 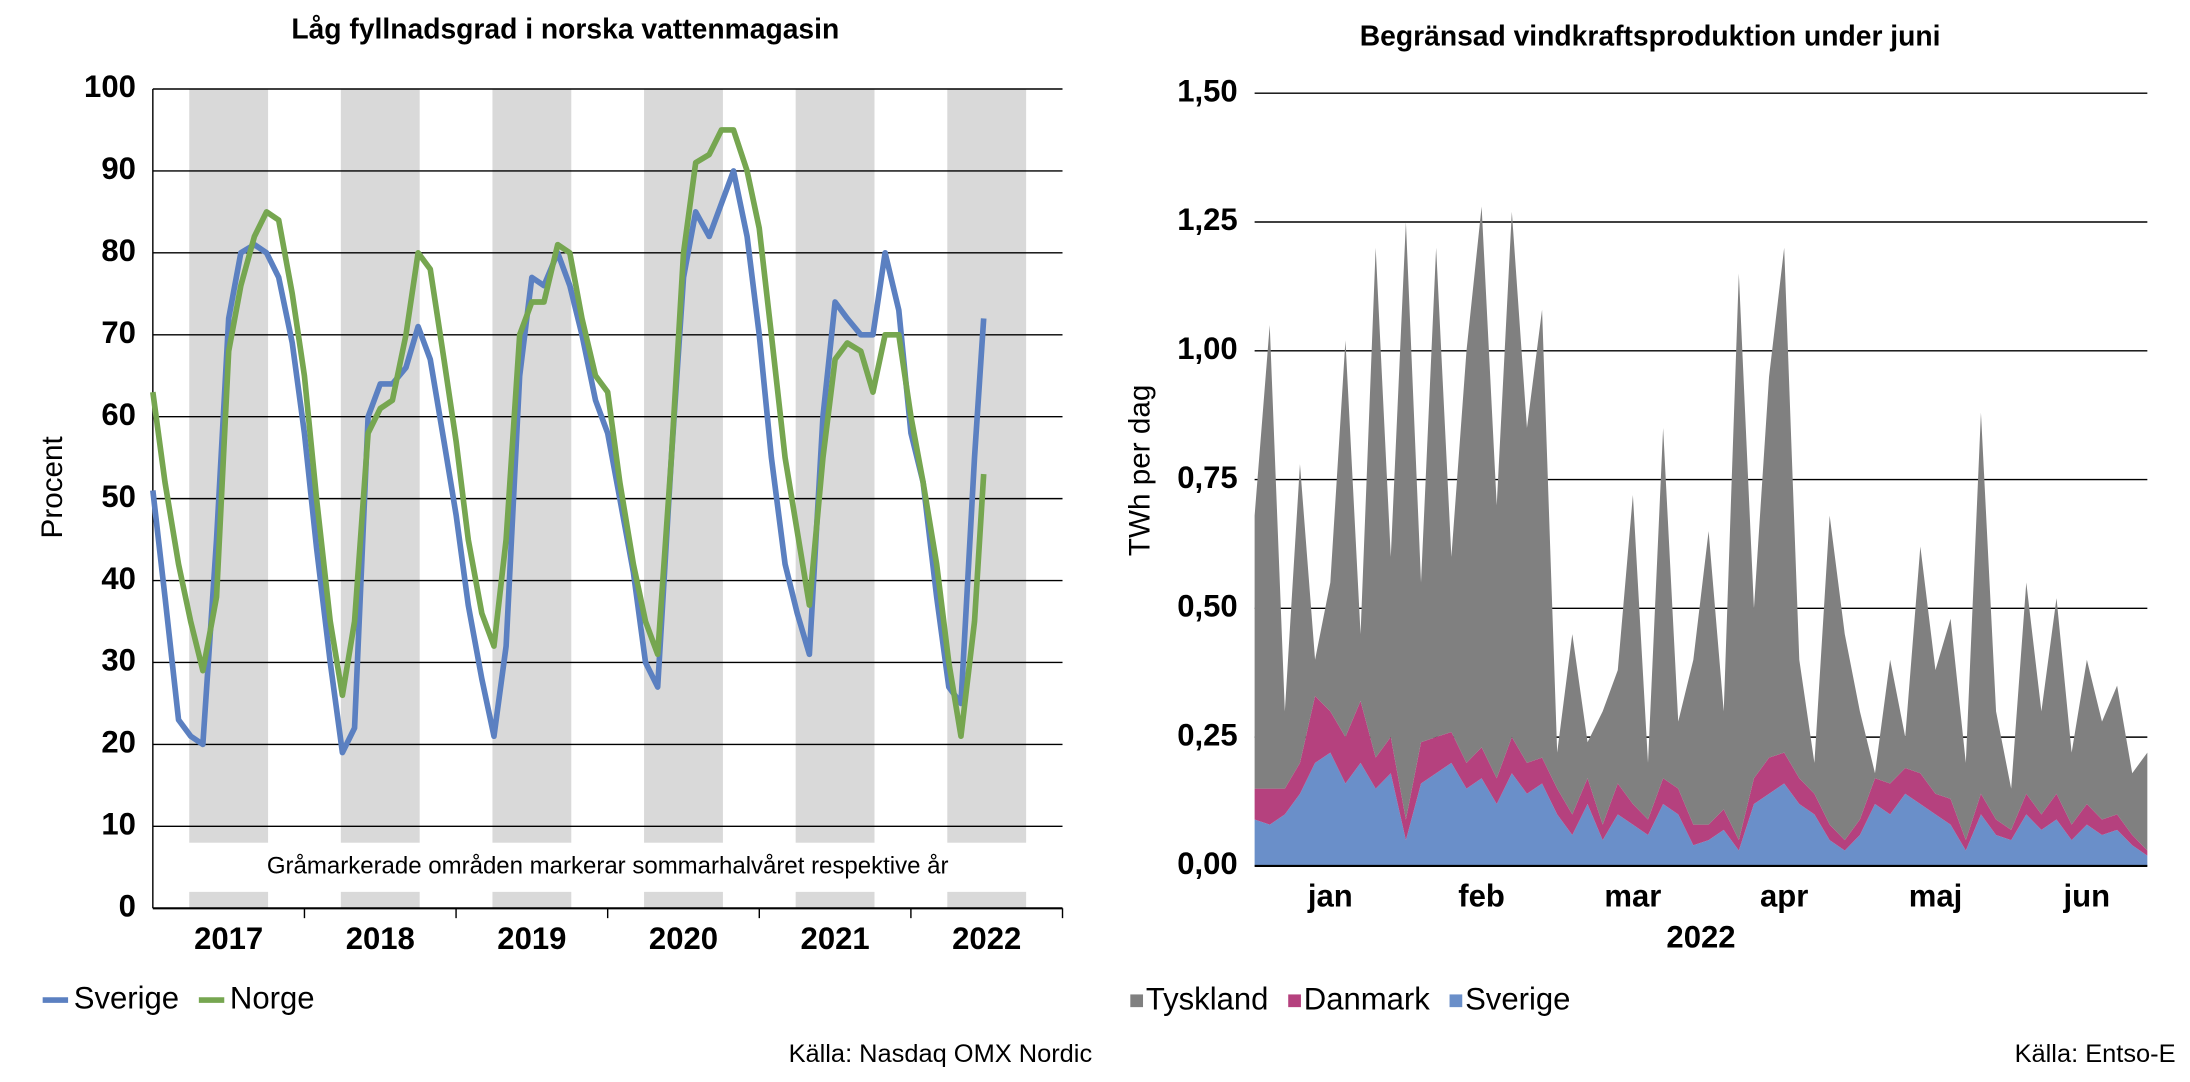 I want to click on x-tick-label: 2021, so click(x=835, y=938).